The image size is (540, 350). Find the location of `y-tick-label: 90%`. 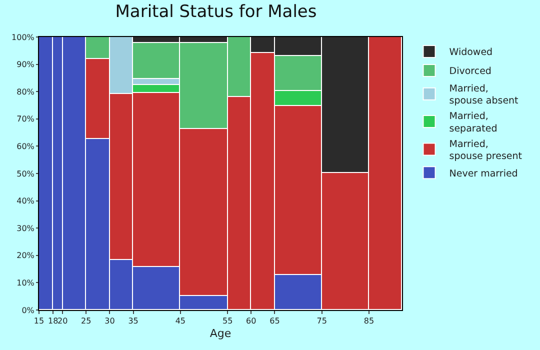

y-tick-label: 90% is located at coordinates (25, 65).